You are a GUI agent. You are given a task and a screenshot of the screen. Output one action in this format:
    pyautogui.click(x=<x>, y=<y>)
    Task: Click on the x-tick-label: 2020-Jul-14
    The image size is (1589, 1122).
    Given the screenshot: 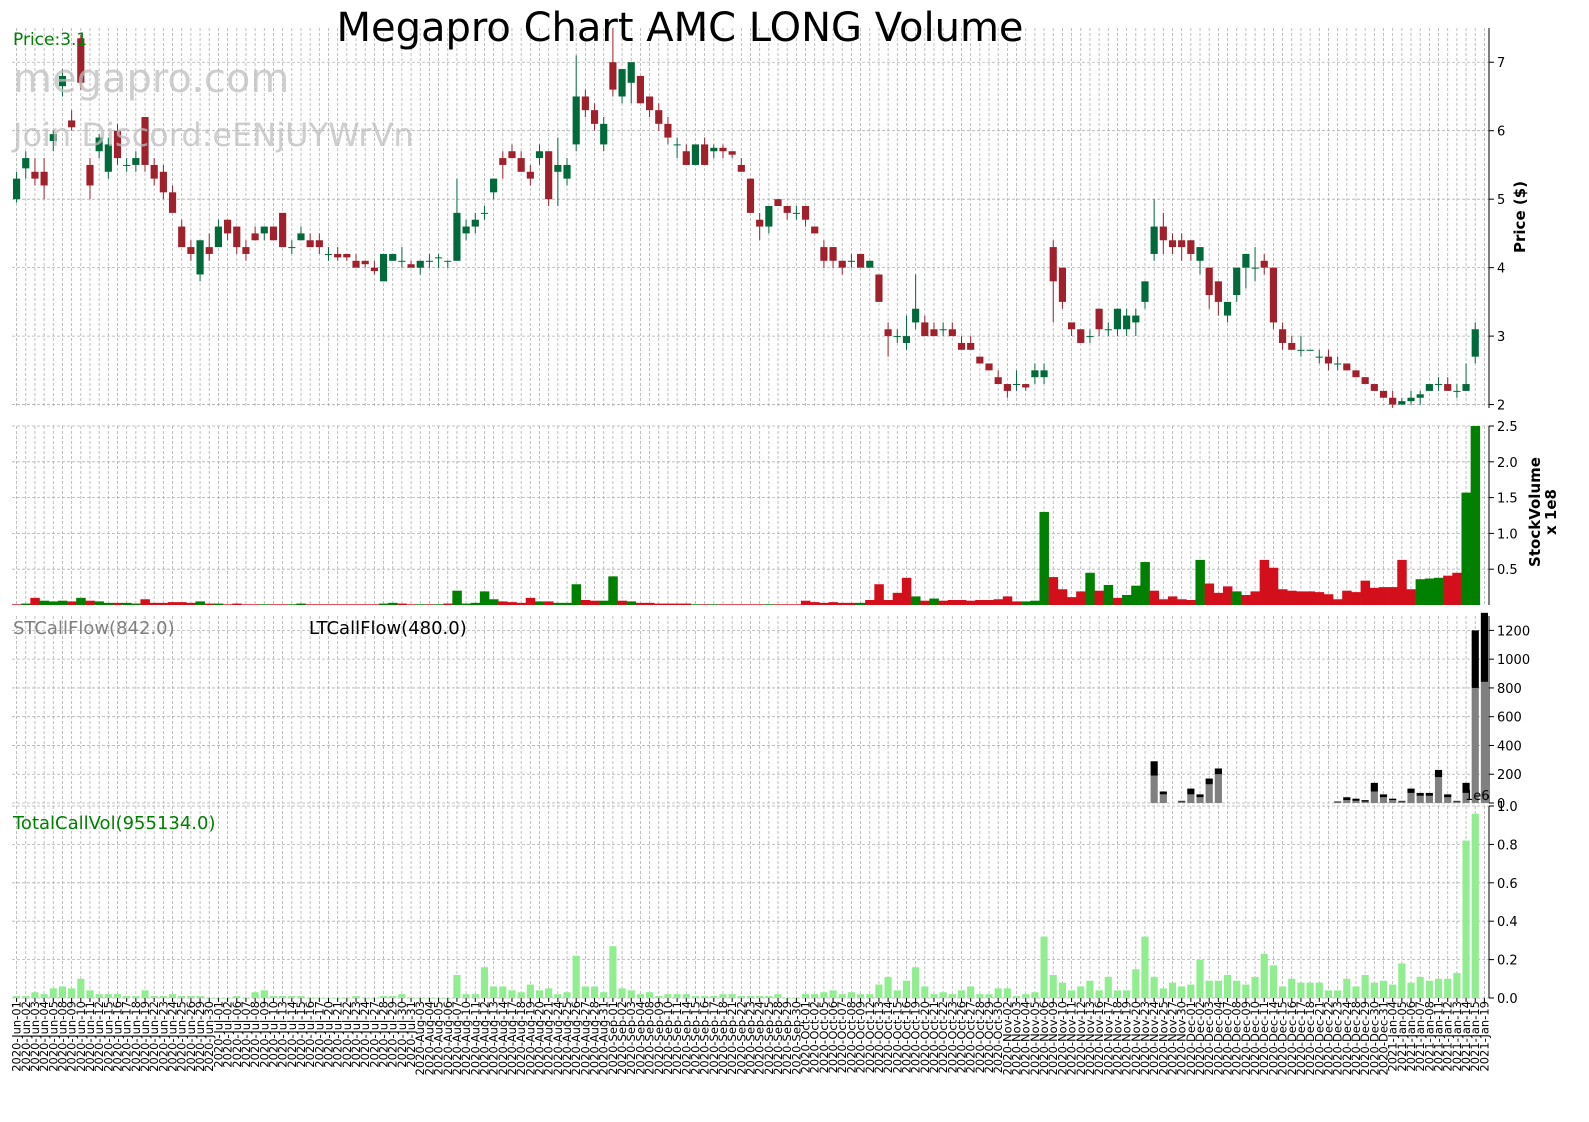 What is the action you would take?
    pyautogui.click(x=292, y=1034)
    